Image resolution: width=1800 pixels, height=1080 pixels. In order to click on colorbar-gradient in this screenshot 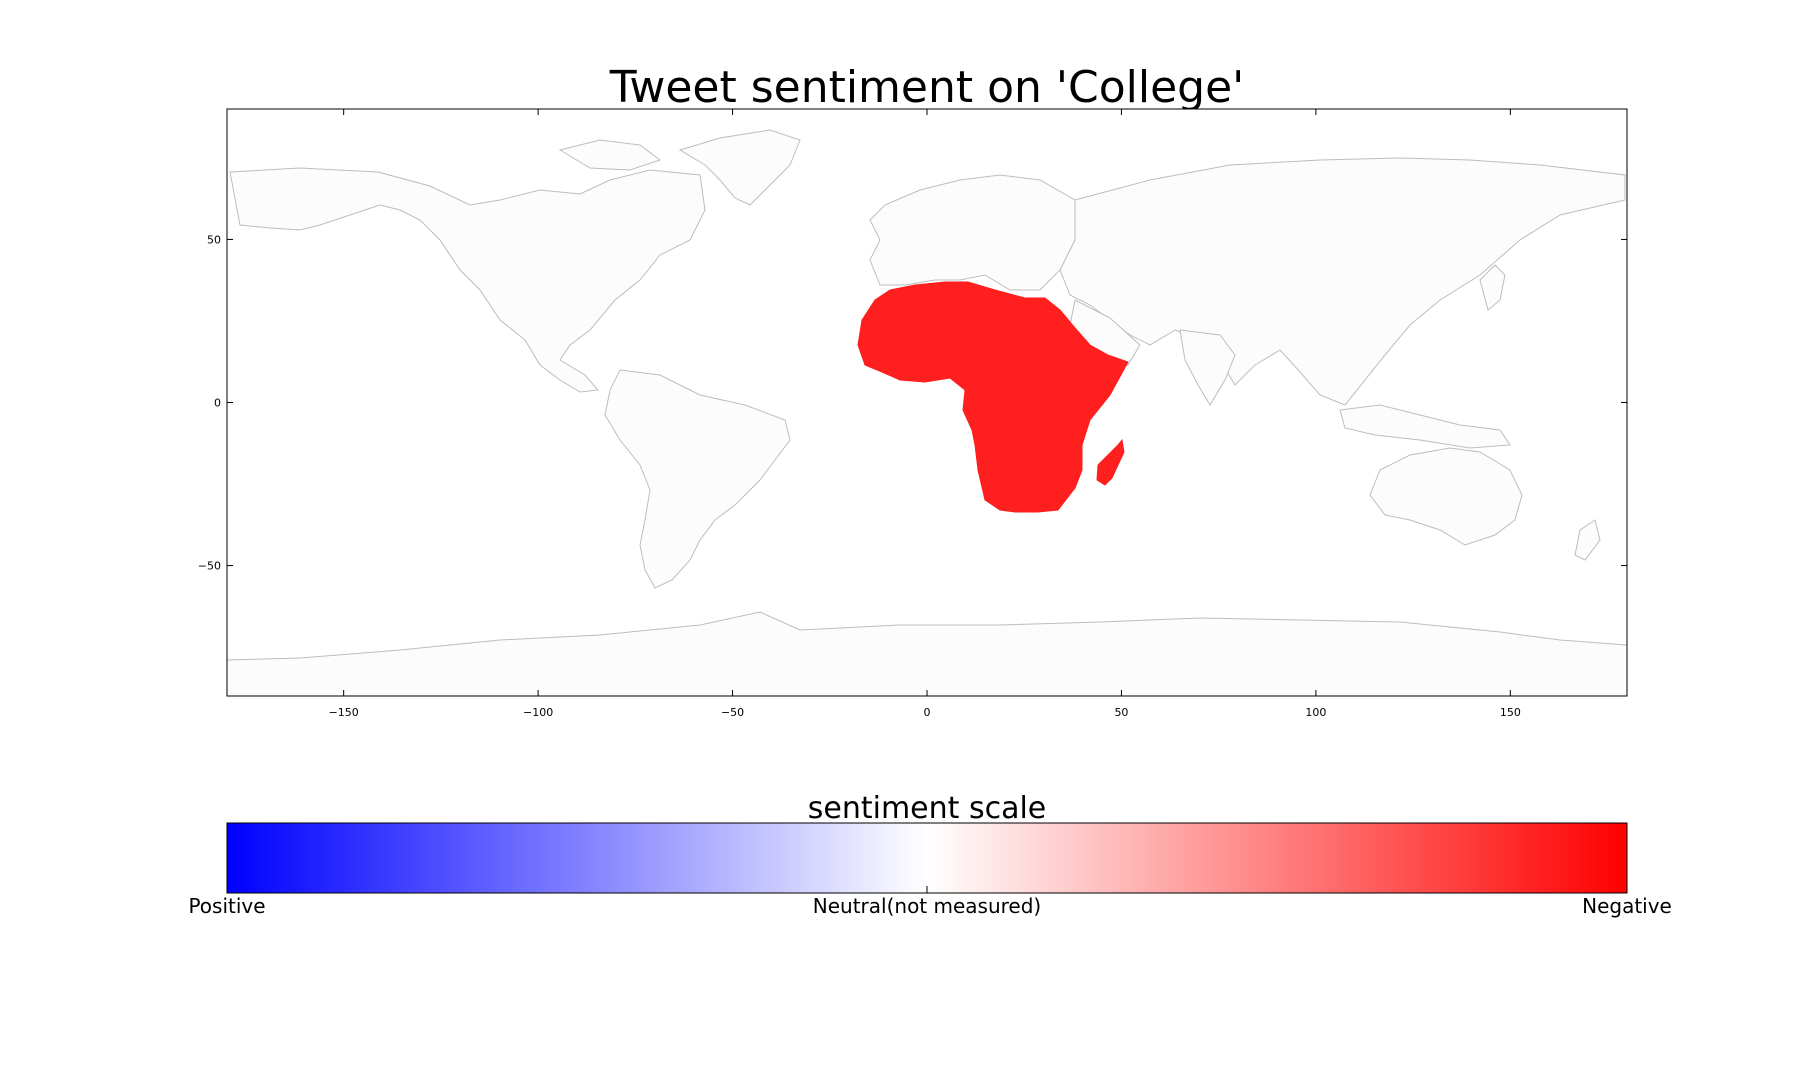, I will do `click(927, 858)`.